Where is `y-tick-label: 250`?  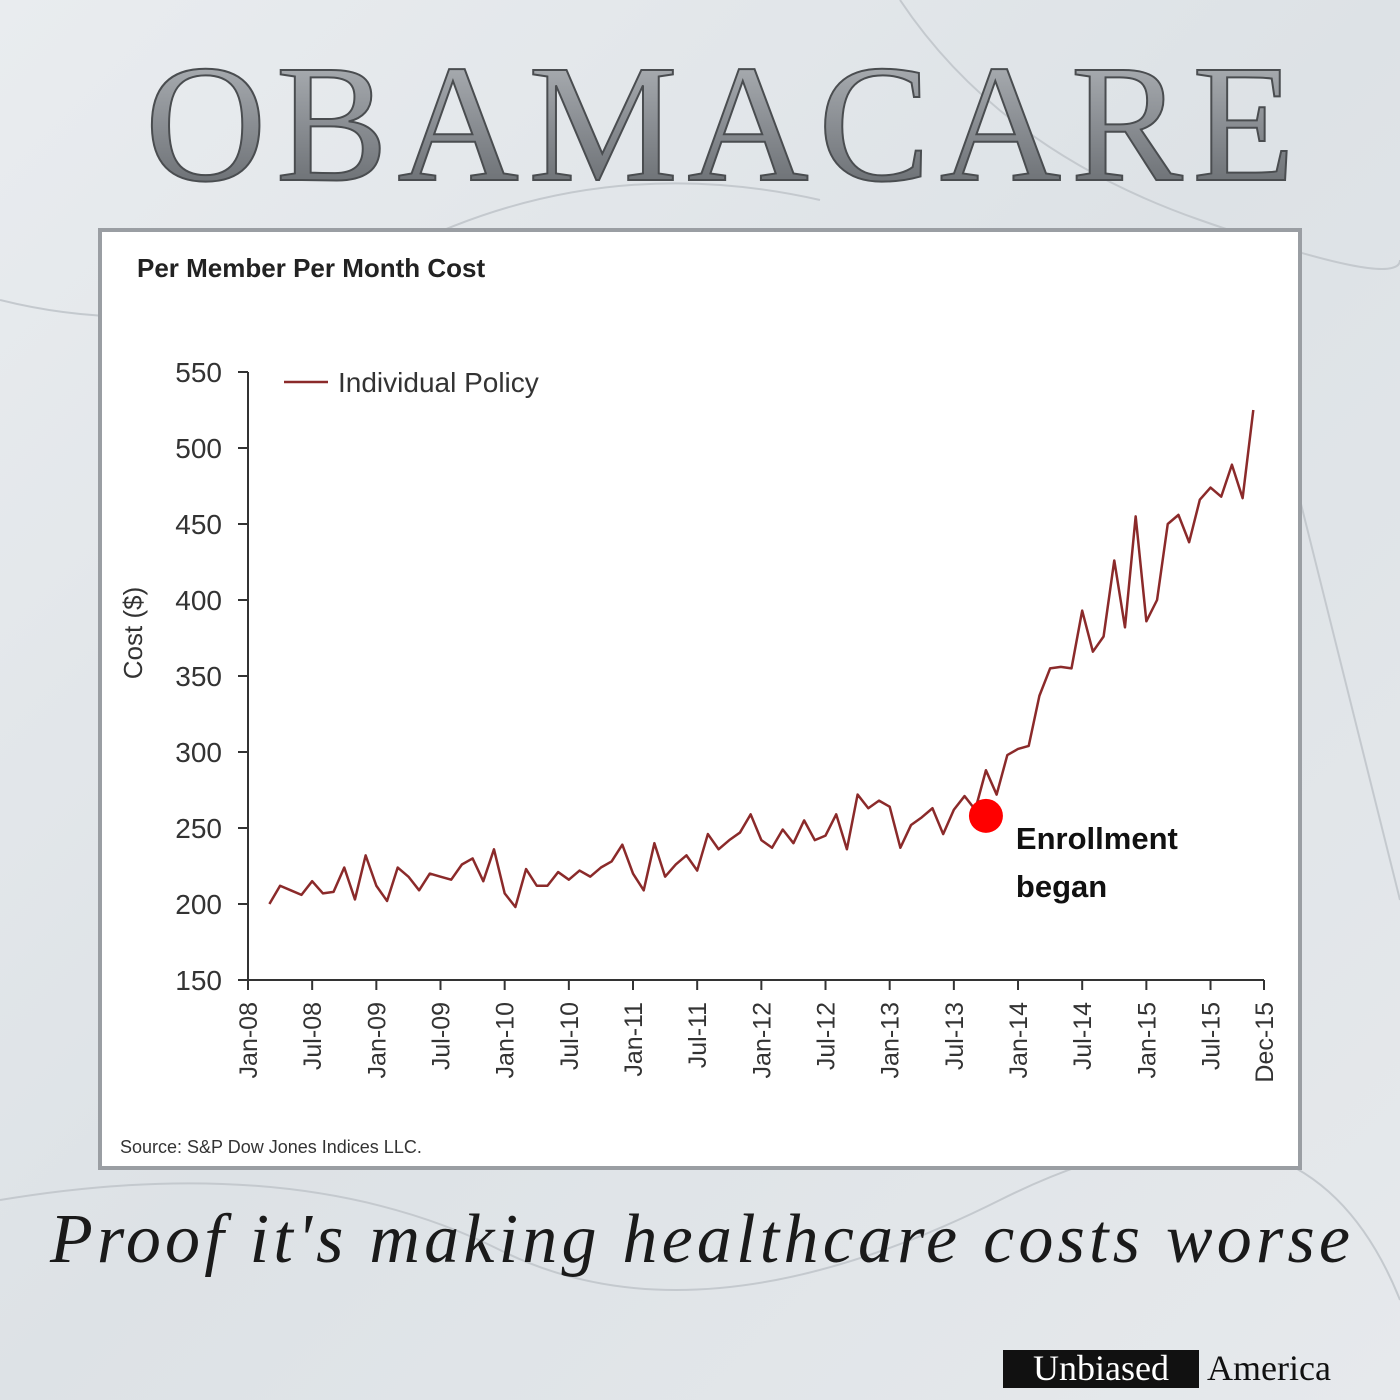 y-tick-label: 250 is located at coordinates (198, 828).